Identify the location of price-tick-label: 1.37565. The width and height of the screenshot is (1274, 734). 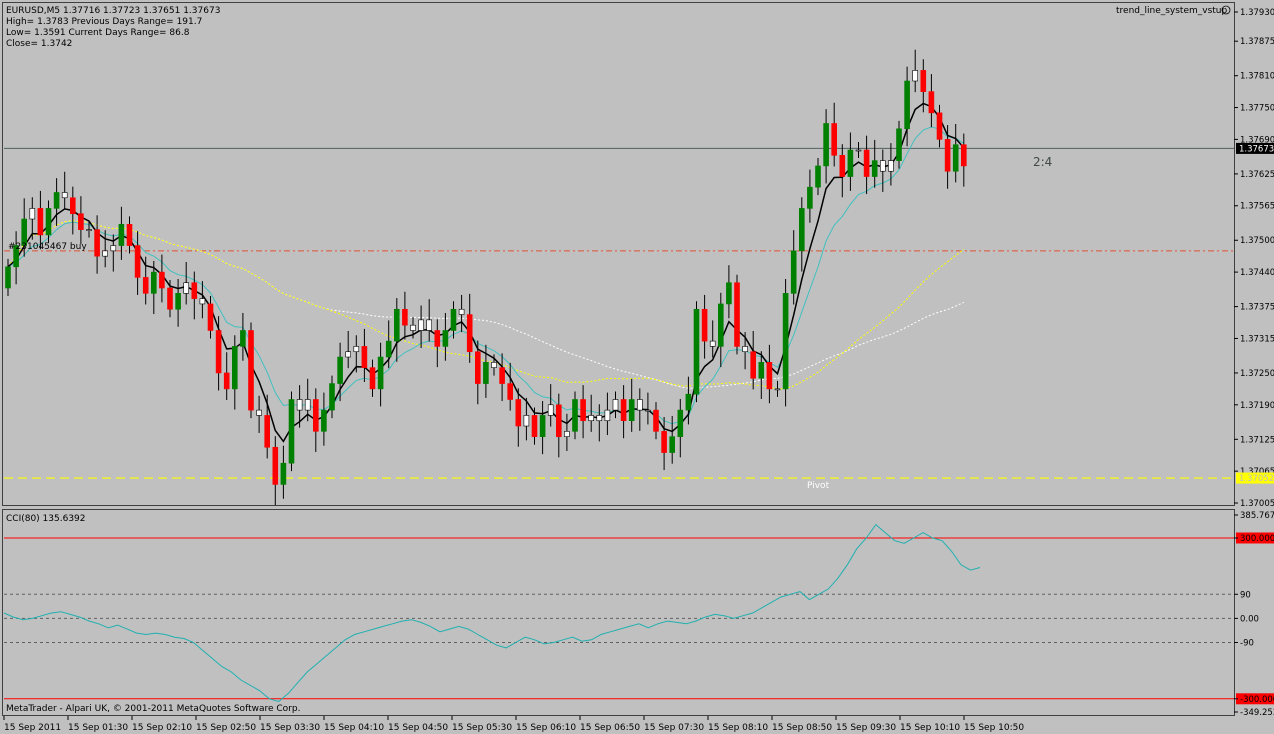
(1257, 207).